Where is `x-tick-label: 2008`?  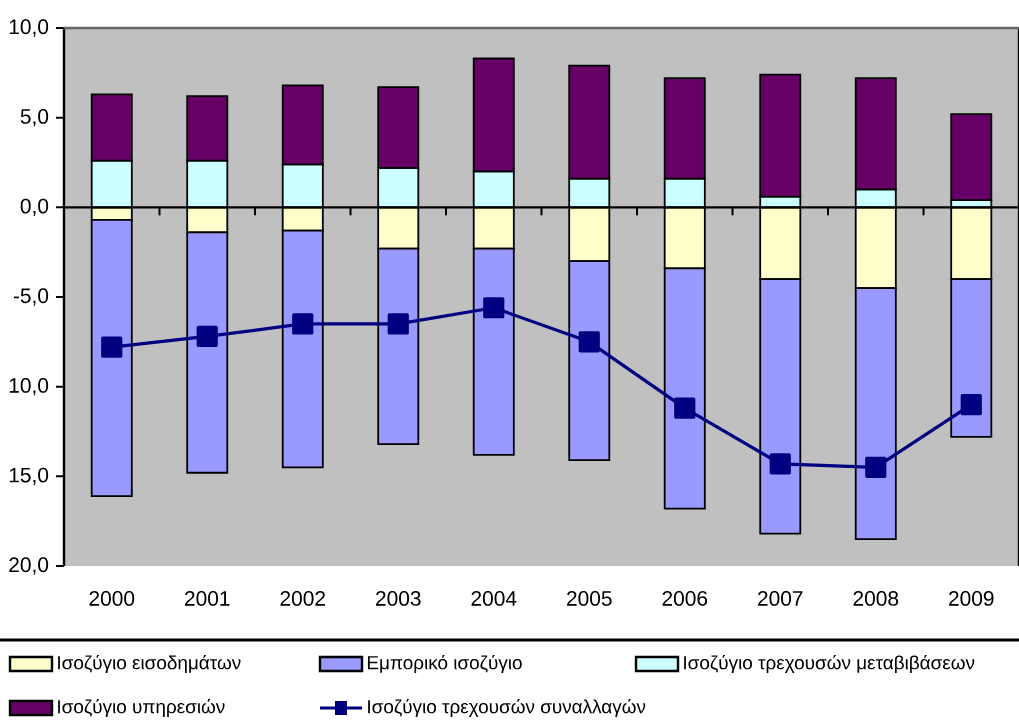
x-tick-label: 2008 is located at coordinates (876, 598).